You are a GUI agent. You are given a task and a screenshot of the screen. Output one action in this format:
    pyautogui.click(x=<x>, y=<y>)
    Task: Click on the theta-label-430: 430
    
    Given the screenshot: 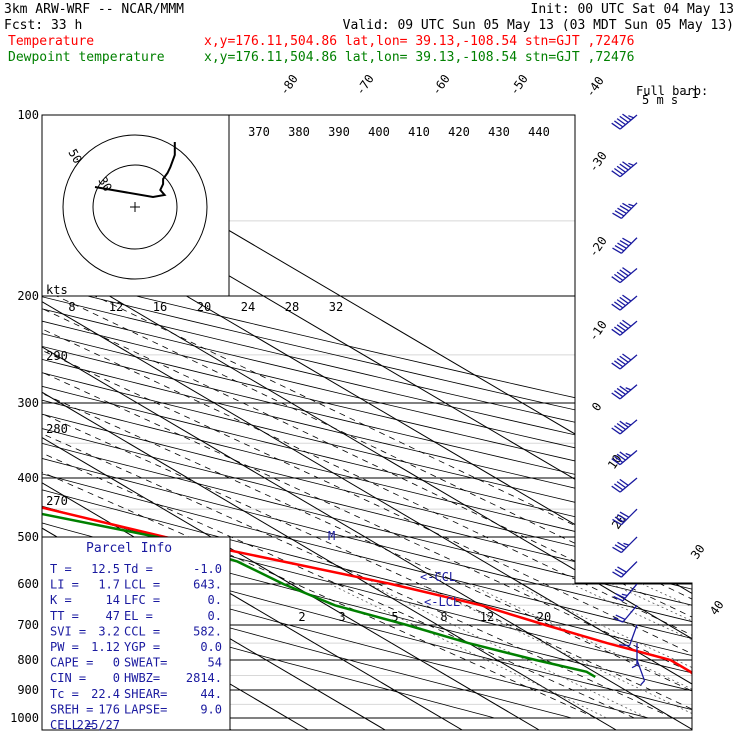 What is the action you would take?
    pyautogui.click(x=499, y=132)
    